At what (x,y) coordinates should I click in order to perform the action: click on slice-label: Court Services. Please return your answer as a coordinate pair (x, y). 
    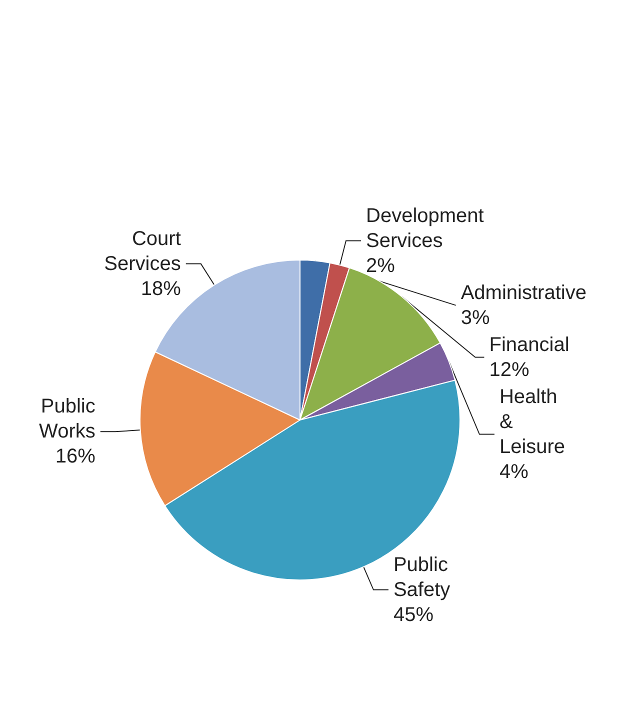
    Looking at the image, I should click on (143, 251).